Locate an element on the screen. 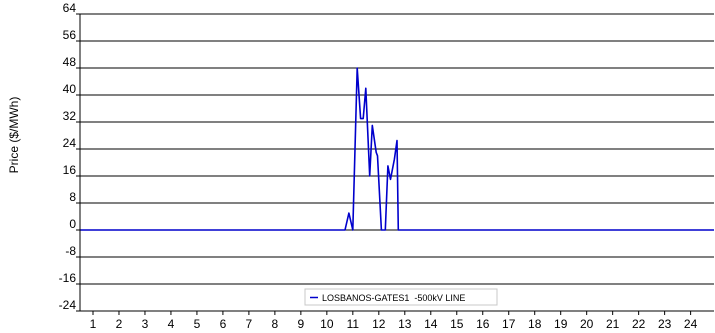 The width and height of the screenshot is (715, 333). y-tick-label: 40 is located at coordinates (70, 89).